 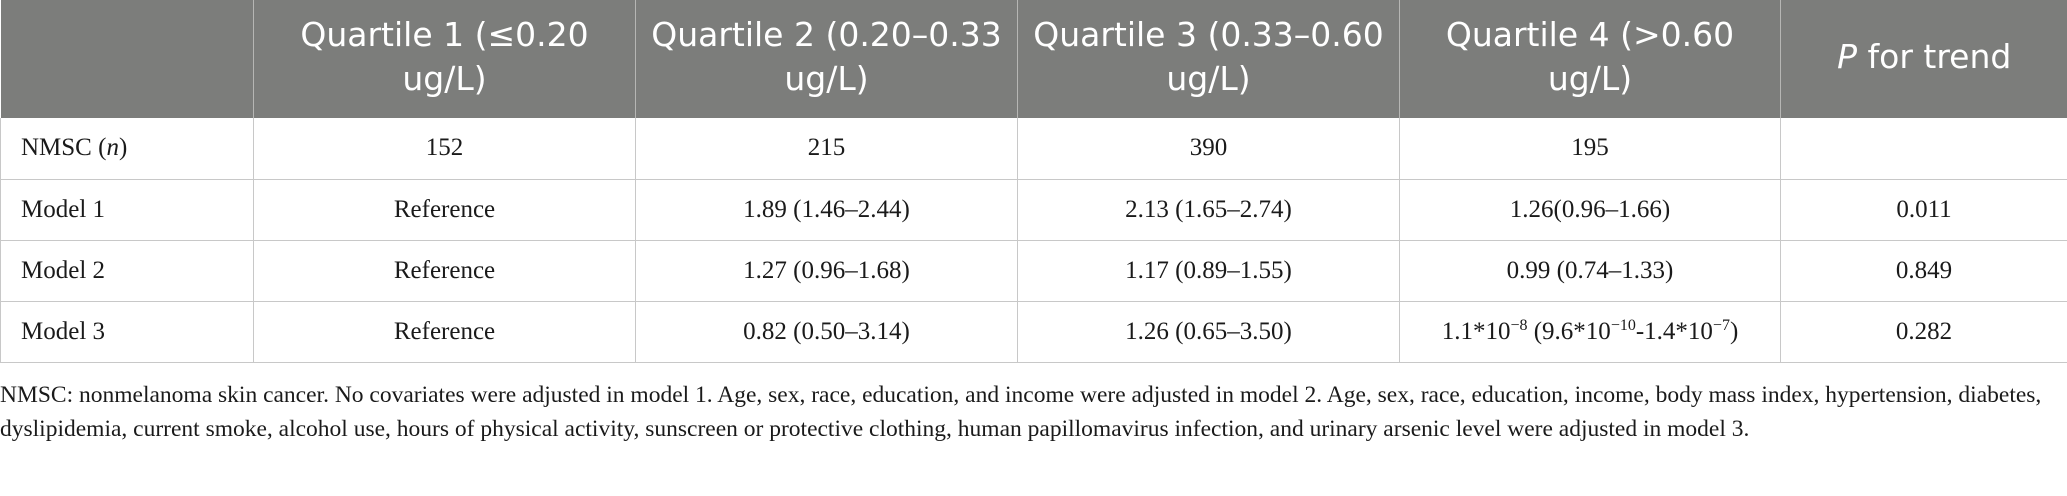 I want to click on model3-q4-part-d: ), so click(x=1734, y=331).